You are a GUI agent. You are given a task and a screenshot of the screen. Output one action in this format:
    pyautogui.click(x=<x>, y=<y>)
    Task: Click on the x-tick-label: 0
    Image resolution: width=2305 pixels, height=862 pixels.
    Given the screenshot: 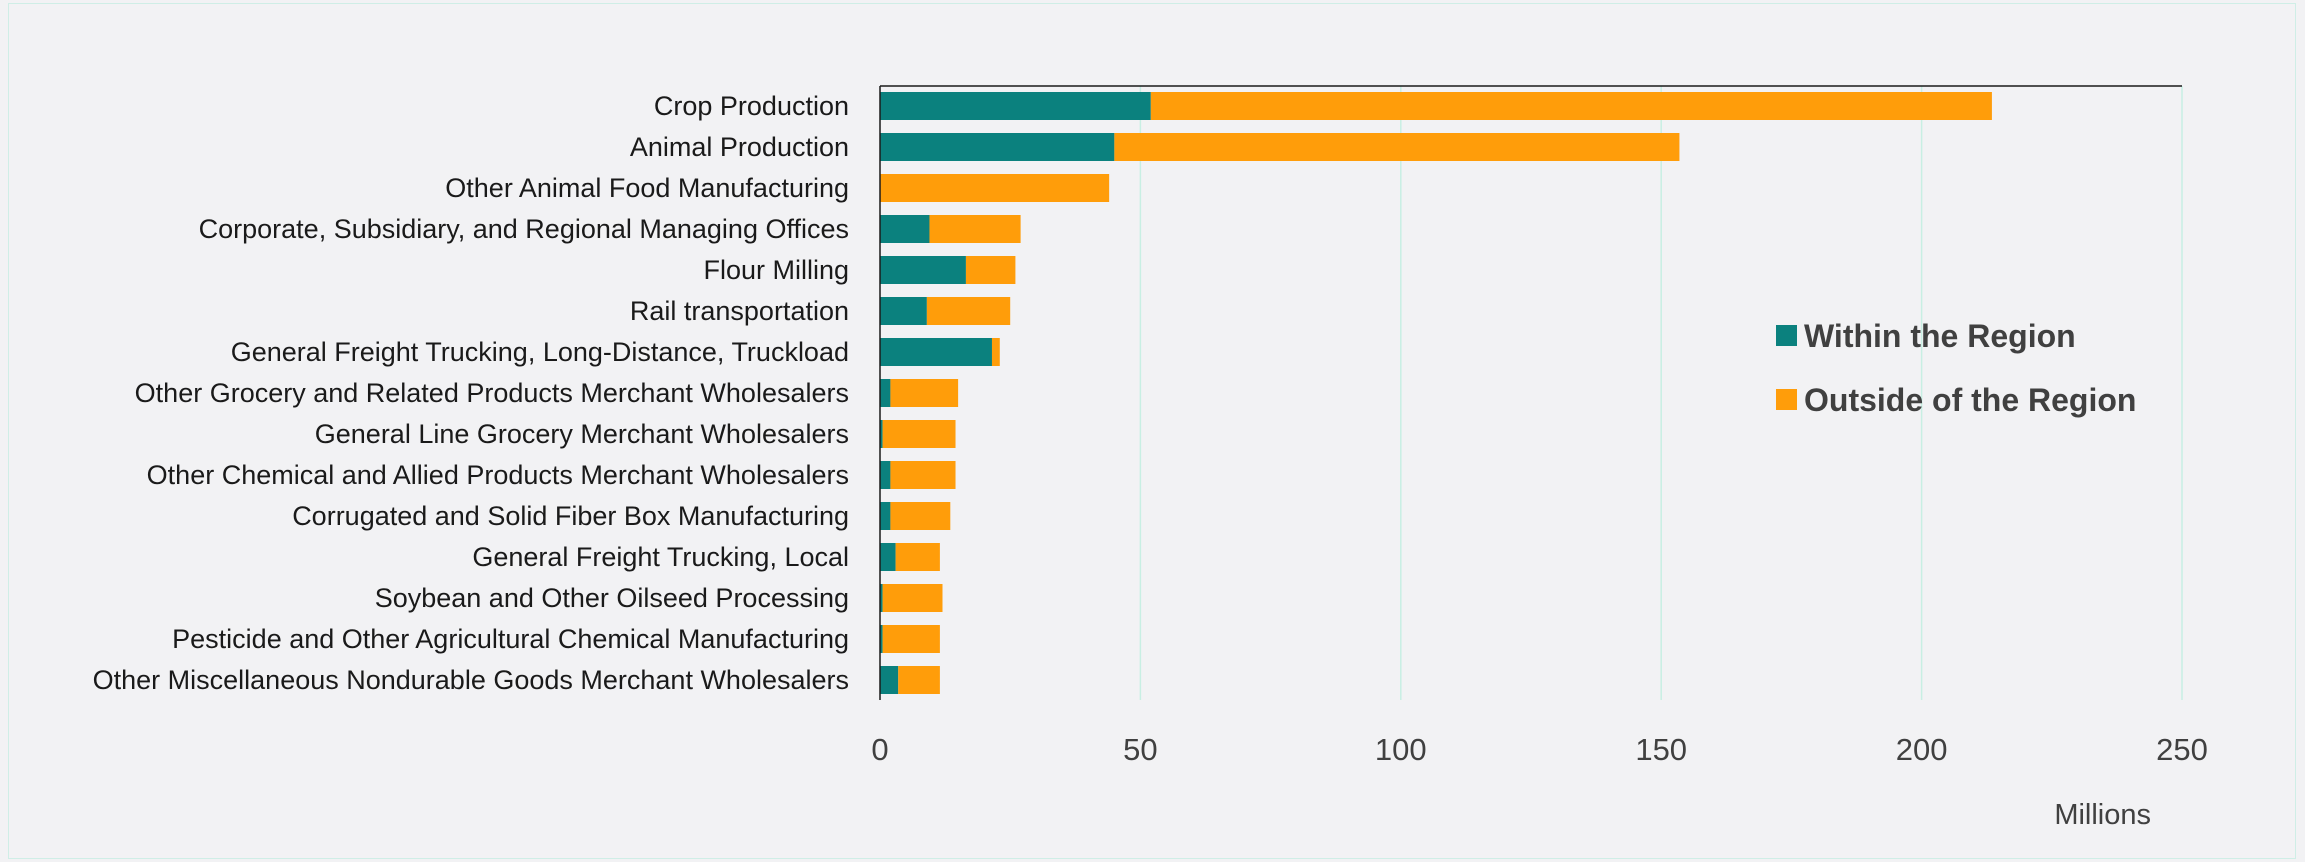 What is the action you would take?
    pyautogui.click(x=879, y=749)
    